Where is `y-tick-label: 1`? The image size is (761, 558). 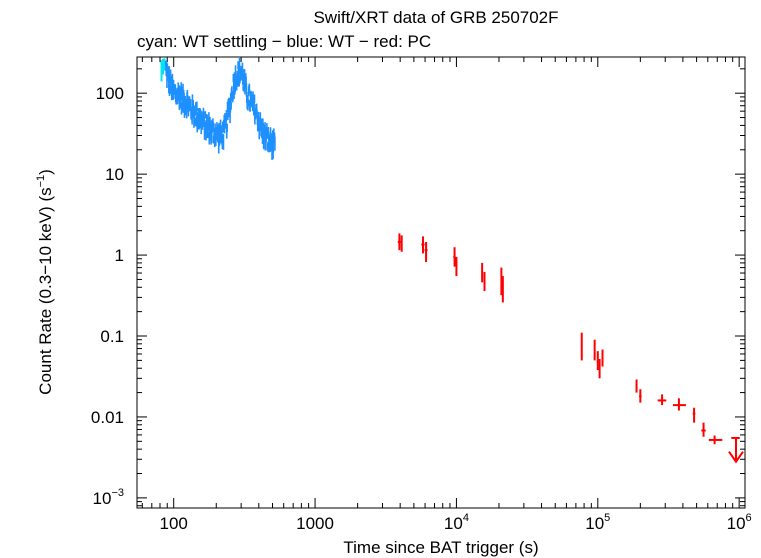 y-tick-label: 1 is located at coordinates (119, 255).